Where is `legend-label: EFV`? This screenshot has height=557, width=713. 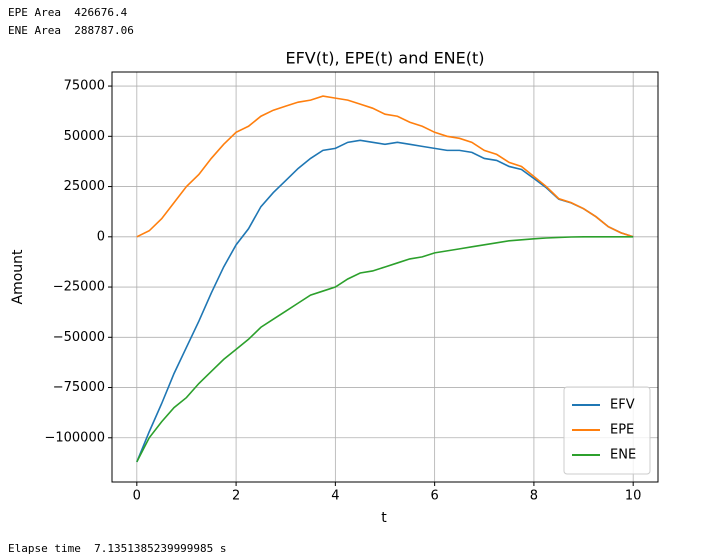
legend-label: EFV is located at coordinates (622, 405).